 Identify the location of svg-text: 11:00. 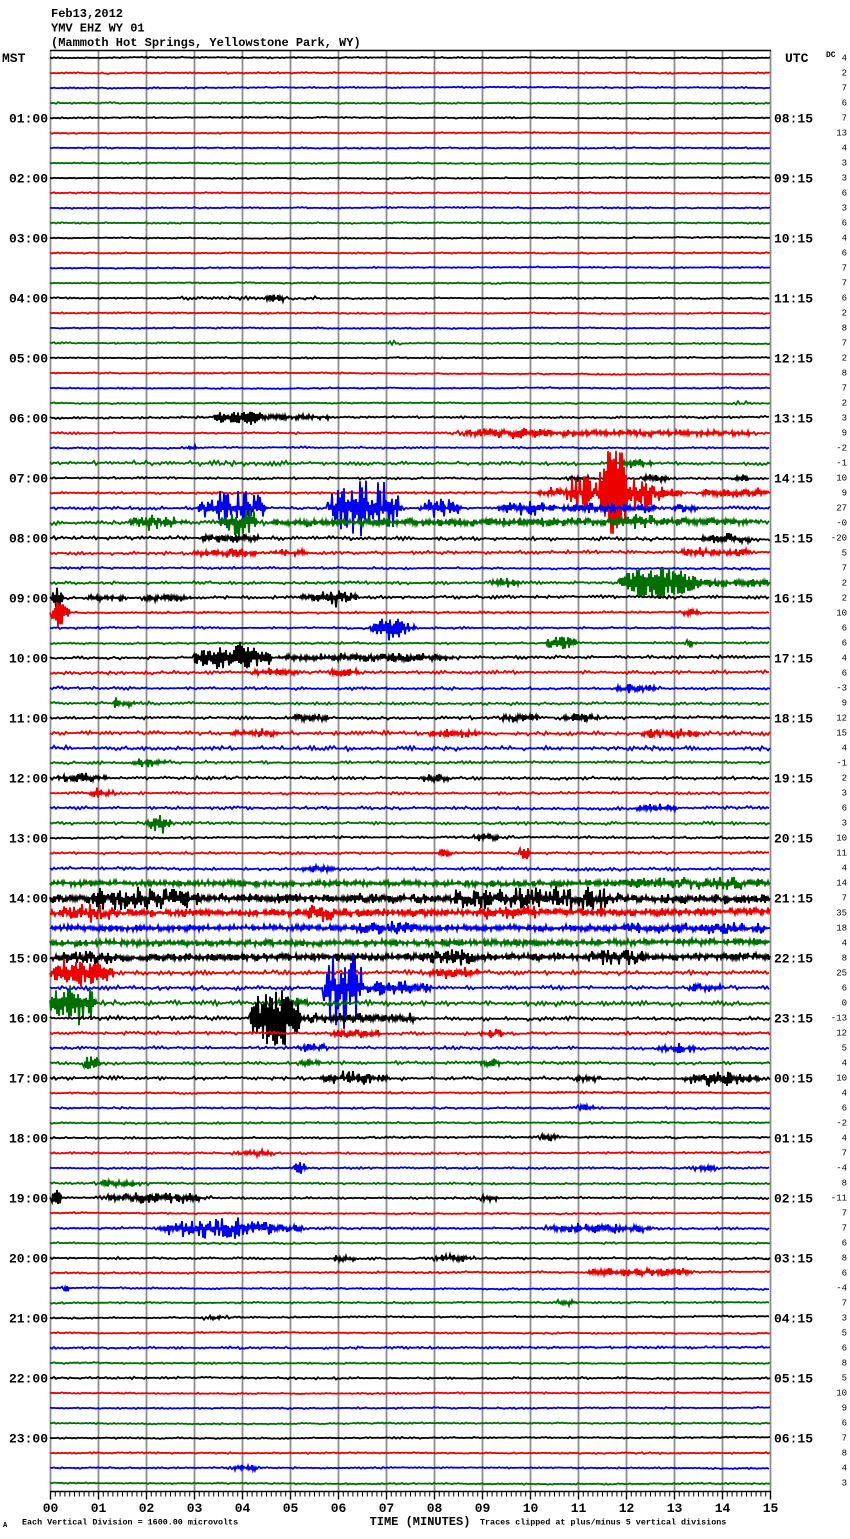
(28, 719).